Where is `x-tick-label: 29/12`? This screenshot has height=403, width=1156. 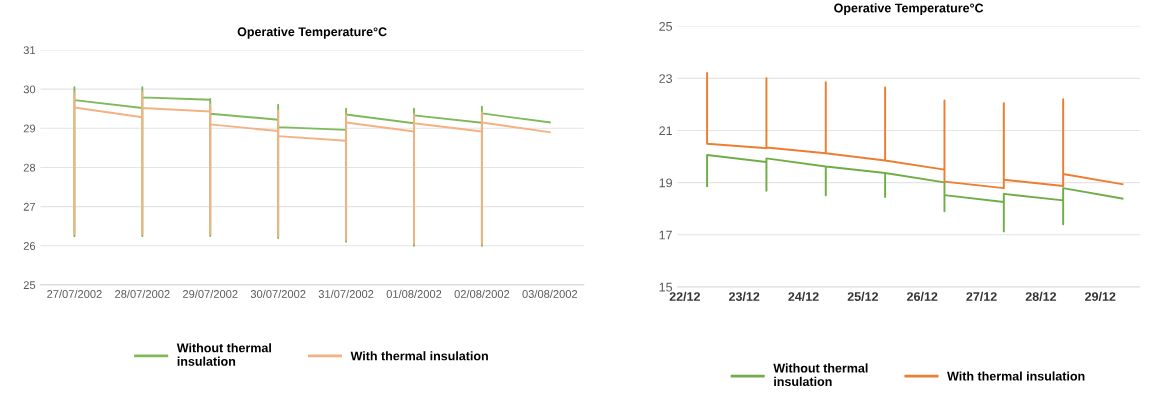
x-tick-label: 29/12 is located at coordinates (1100, 296).